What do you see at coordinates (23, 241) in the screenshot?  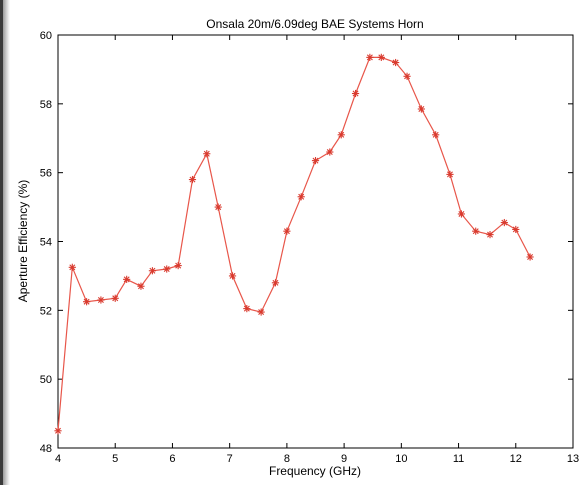 I see `y-axis-label: Aperture Efficiency (%)` at bounding box center [23, 241].